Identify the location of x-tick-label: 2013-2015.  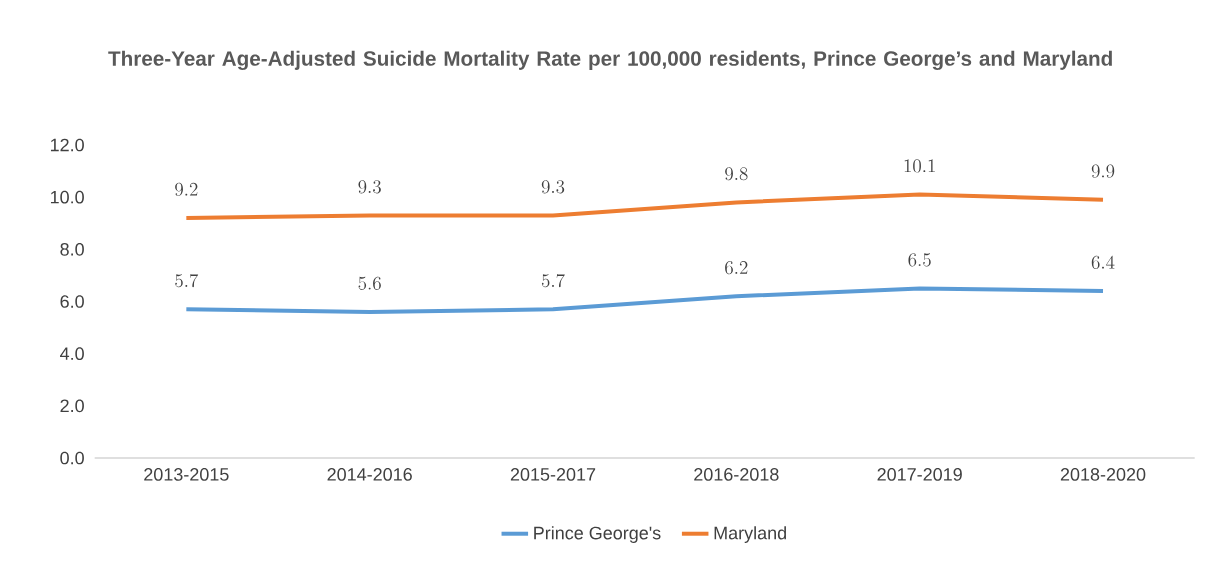
(186, 474).